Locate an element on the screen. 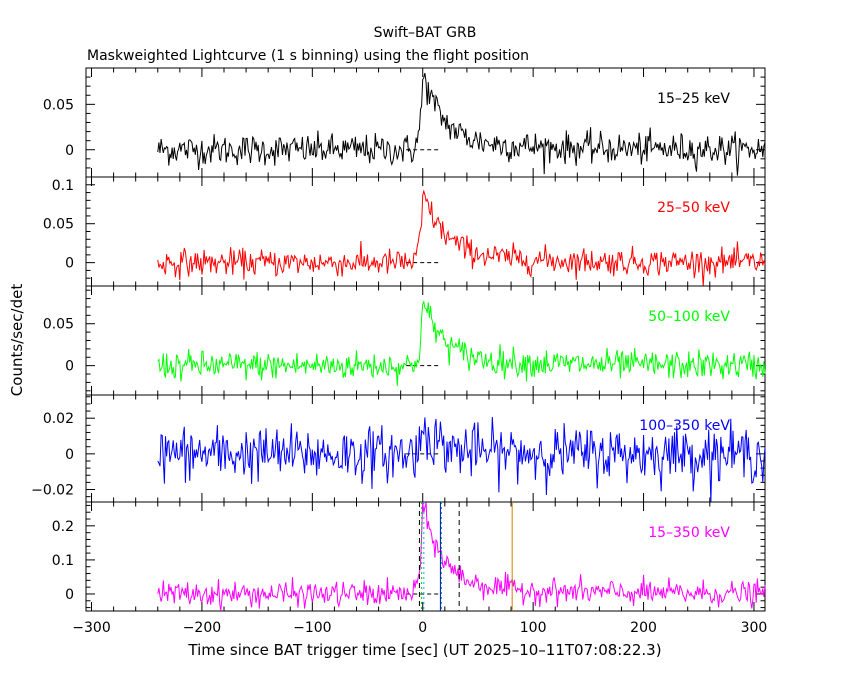 The image size is (850, 680). y-tick-label: 0.02 is located at coordinates (58, 419).